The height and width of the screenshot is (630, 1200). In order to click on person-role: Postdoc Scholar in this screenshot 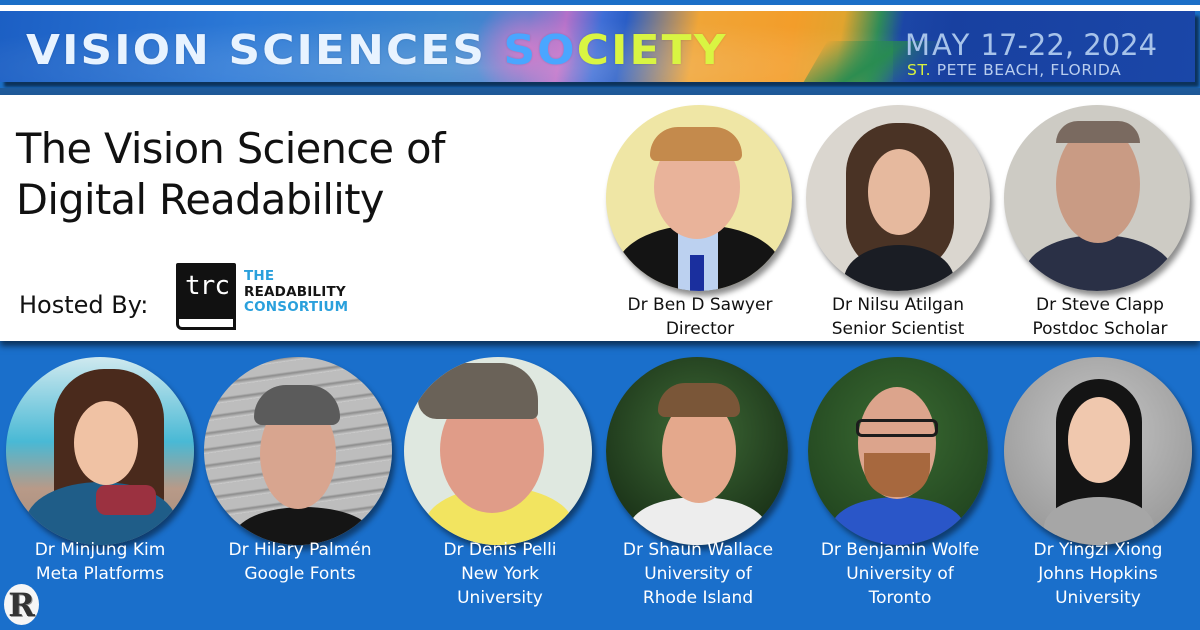, I will do `click(1100, 329)`.